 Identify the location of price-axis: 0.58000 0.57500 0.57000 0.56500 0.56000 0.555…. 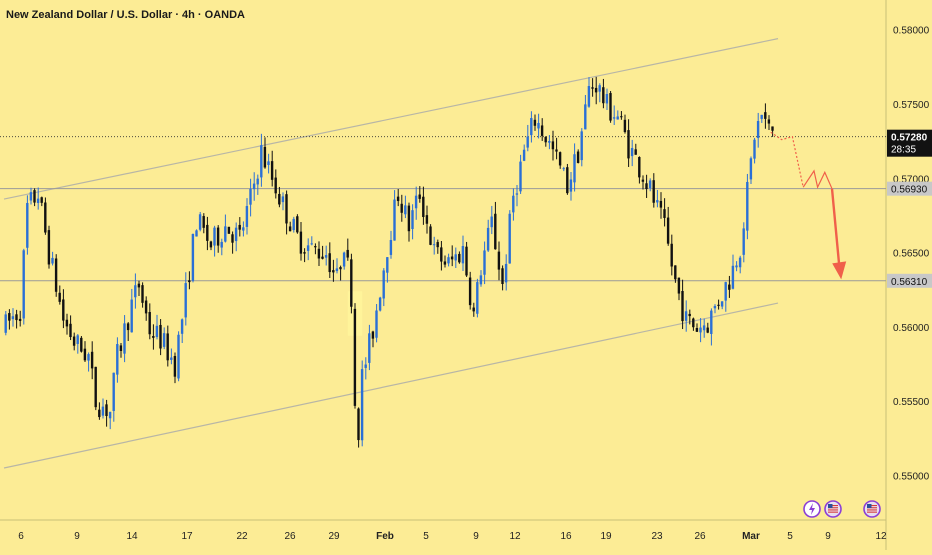
(909, 254).